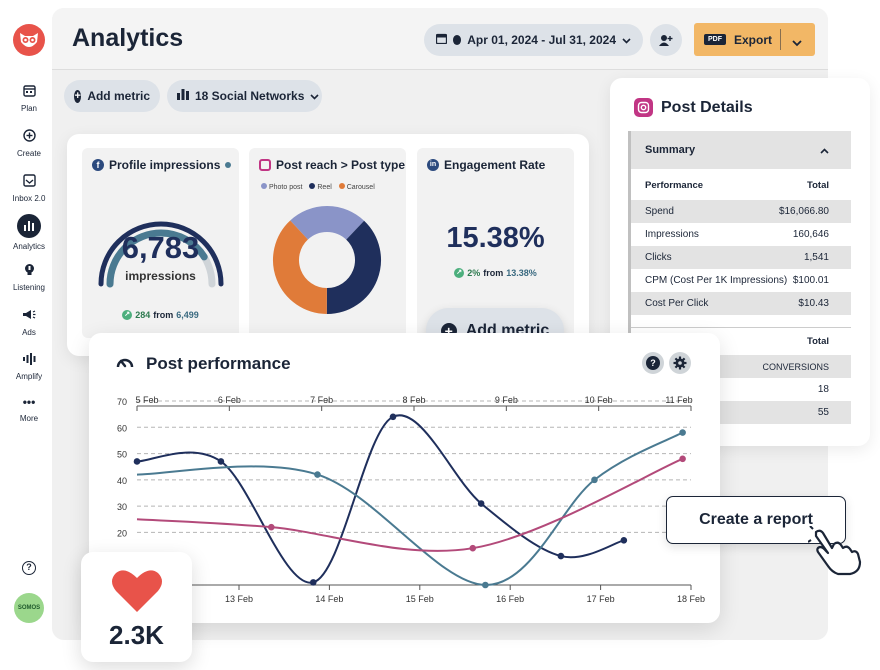 This screenshot has height=670, width=880. I want to click on delta-previous: 13.38%, so click(521, 273).